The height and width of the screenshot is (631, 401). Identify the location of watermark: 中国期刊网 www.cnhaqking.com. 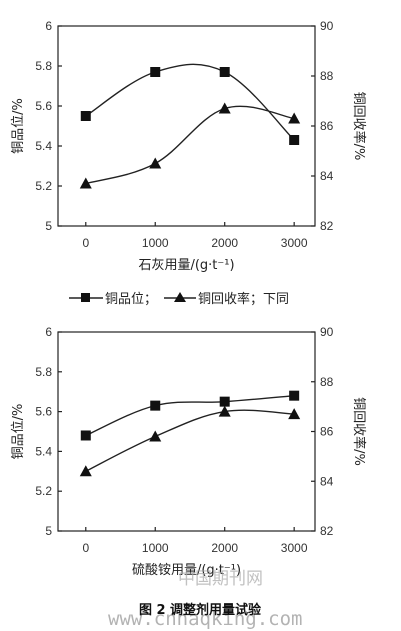
(205, 599).